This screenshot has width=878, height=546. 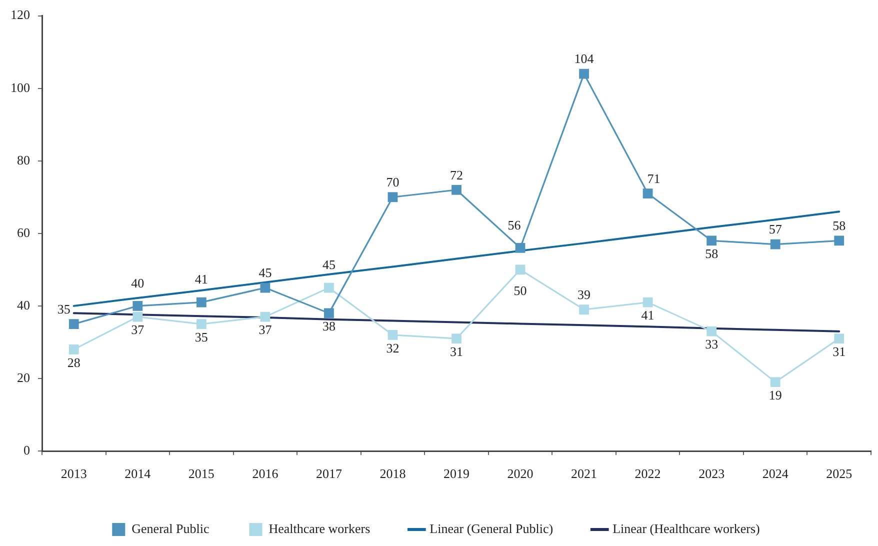 I want to click on data-label: 104, so click(x=584, y=58).